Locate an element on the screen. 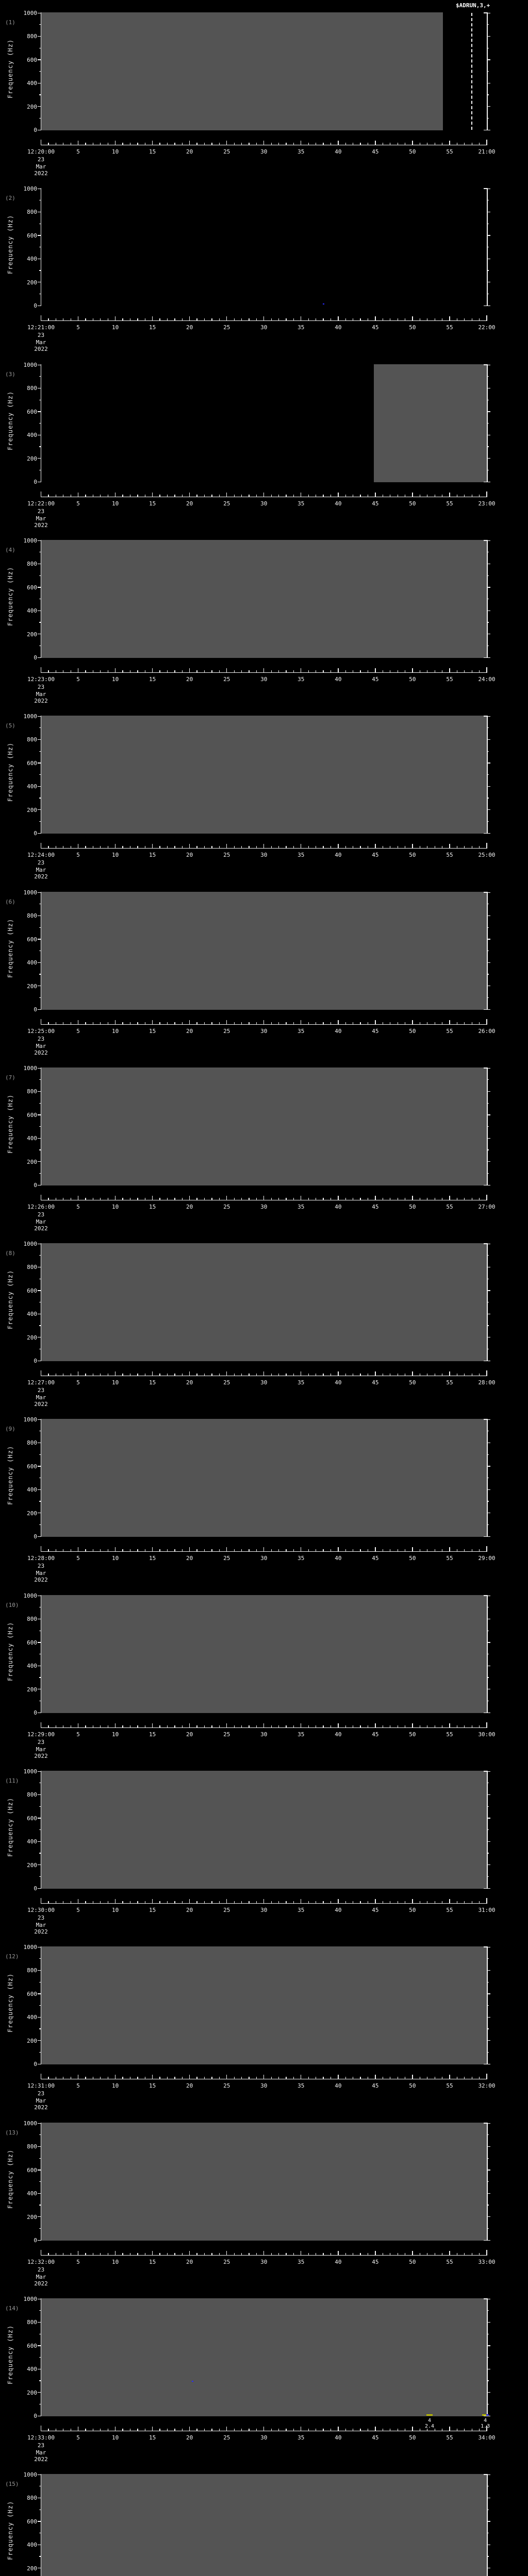 The width and height of the screenshot is (528, 2576). x-tick-label: 5 is located at coordinates (78, 2262).